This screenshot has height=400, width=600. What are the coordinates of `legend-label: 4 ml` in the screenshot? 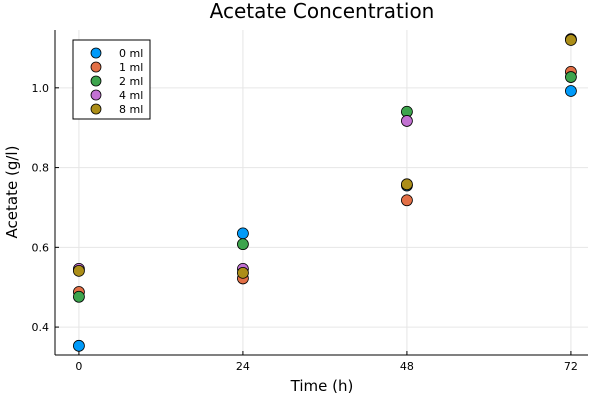 It's located at (131, 95).